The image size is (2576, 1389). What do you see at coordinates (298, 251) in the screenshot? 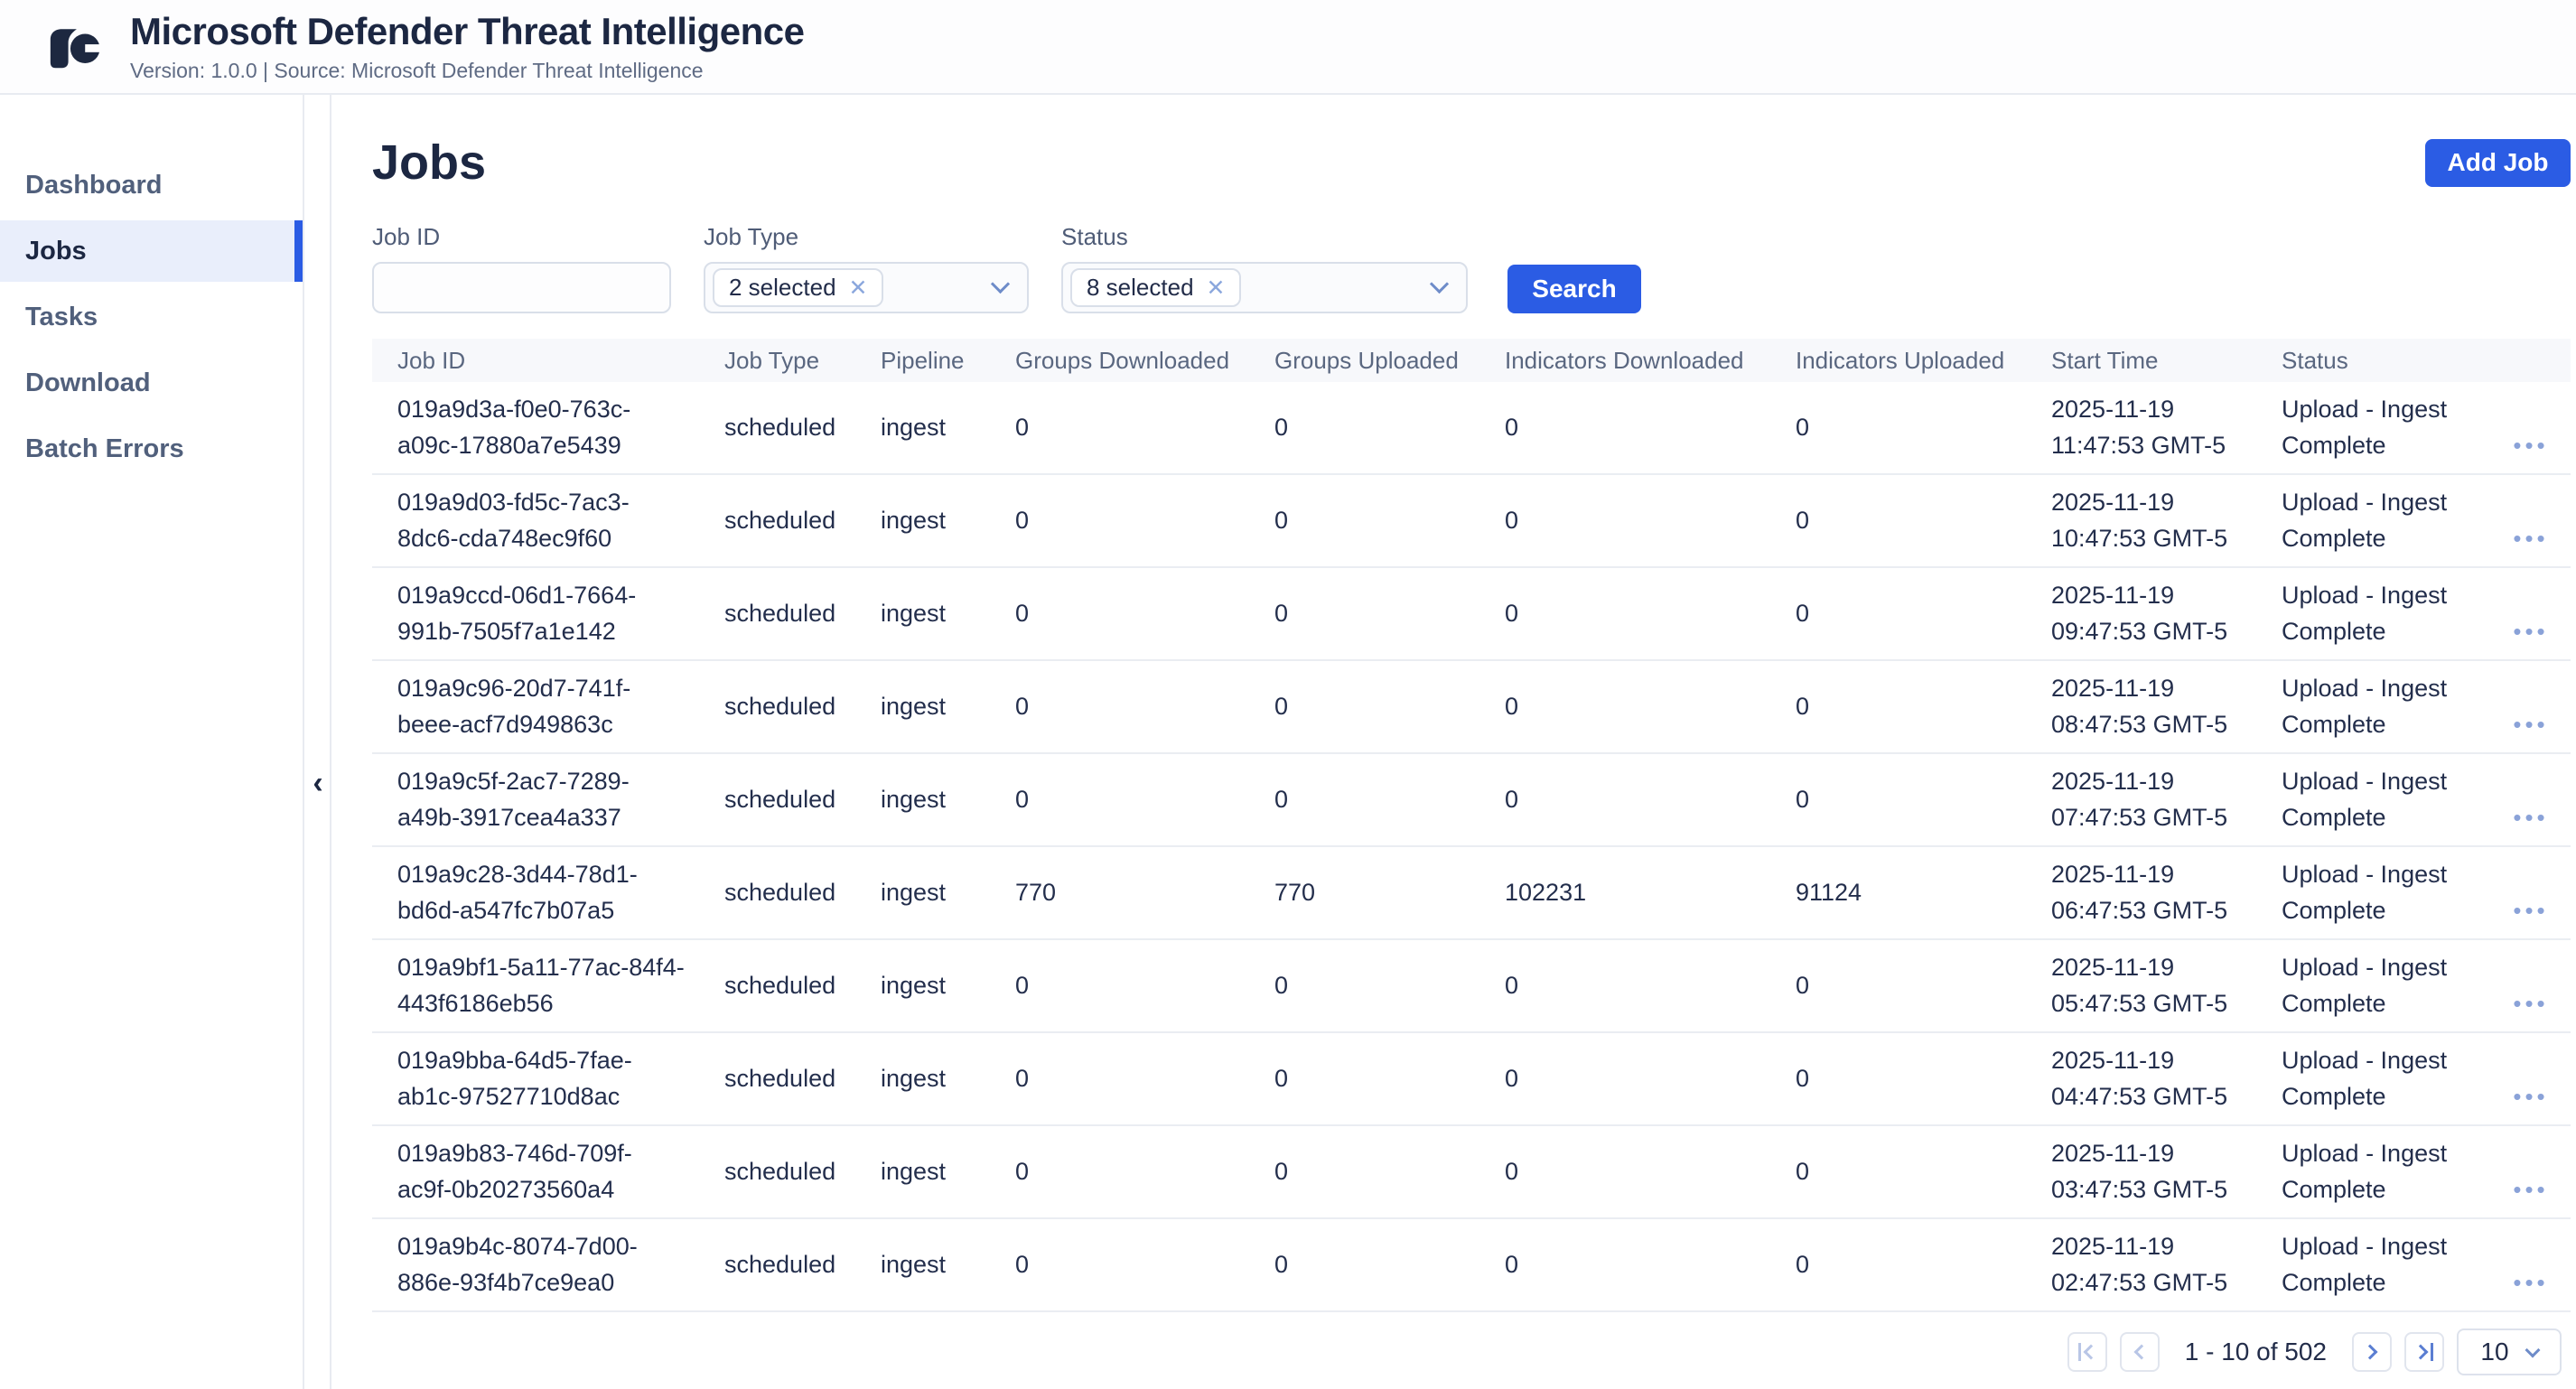
I see `active-indicator` at bounding box center [298, 251].